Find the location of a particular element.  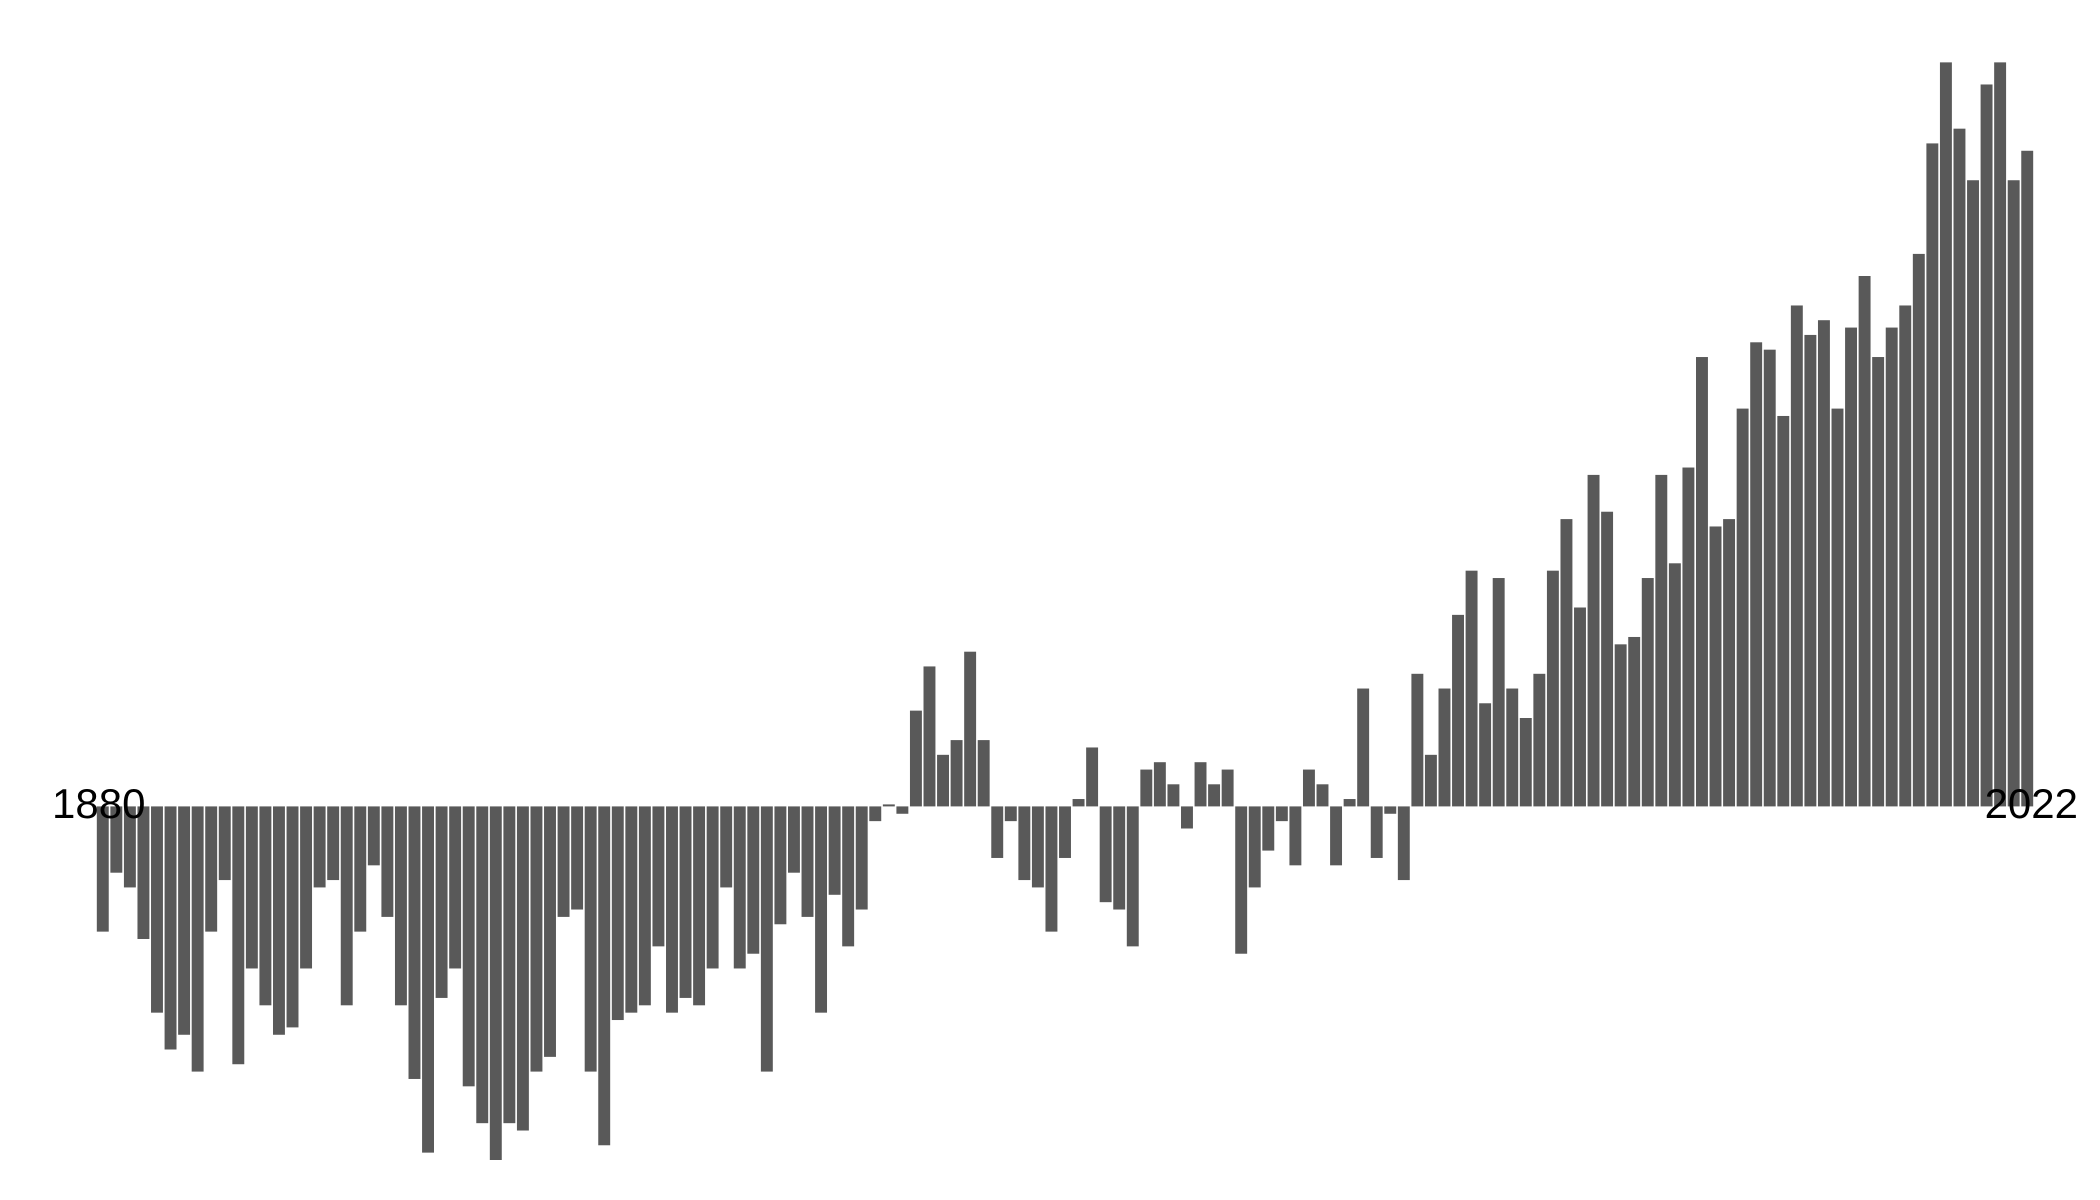

bar-1968 is located at coordinates (1295, 836).